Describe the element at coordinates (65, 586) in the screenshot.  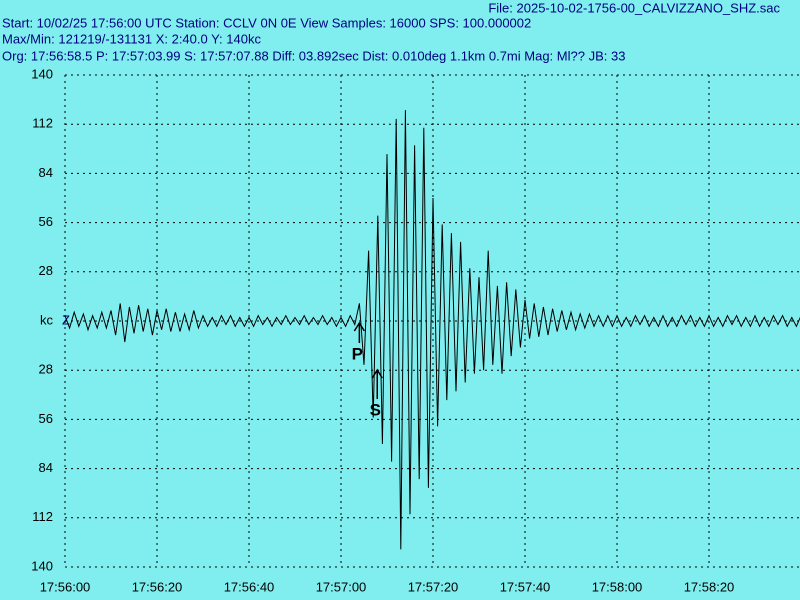
I see `x-tick-label: 17:56:00` at that location.